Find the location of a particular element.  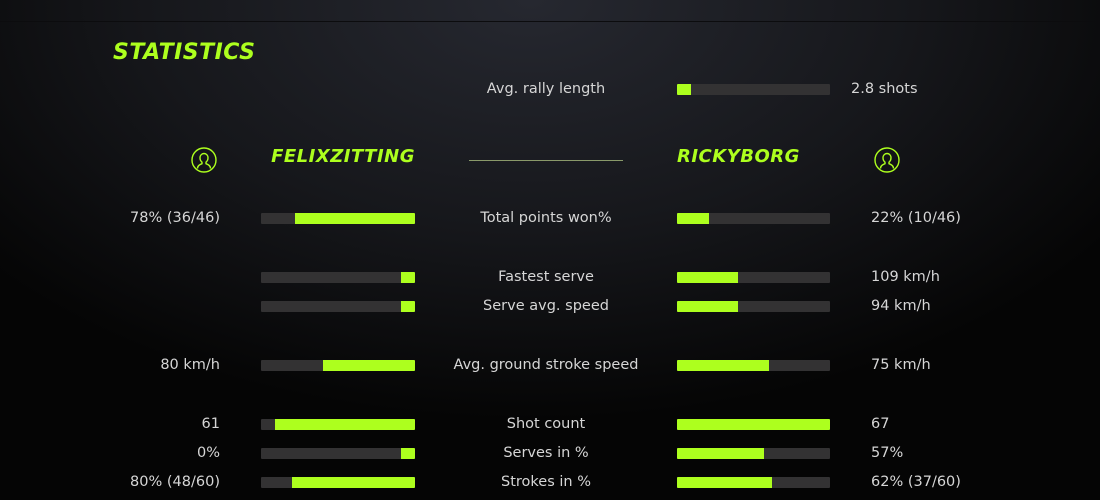

stat-label: Serves in % is located at coordinates (546, 453).